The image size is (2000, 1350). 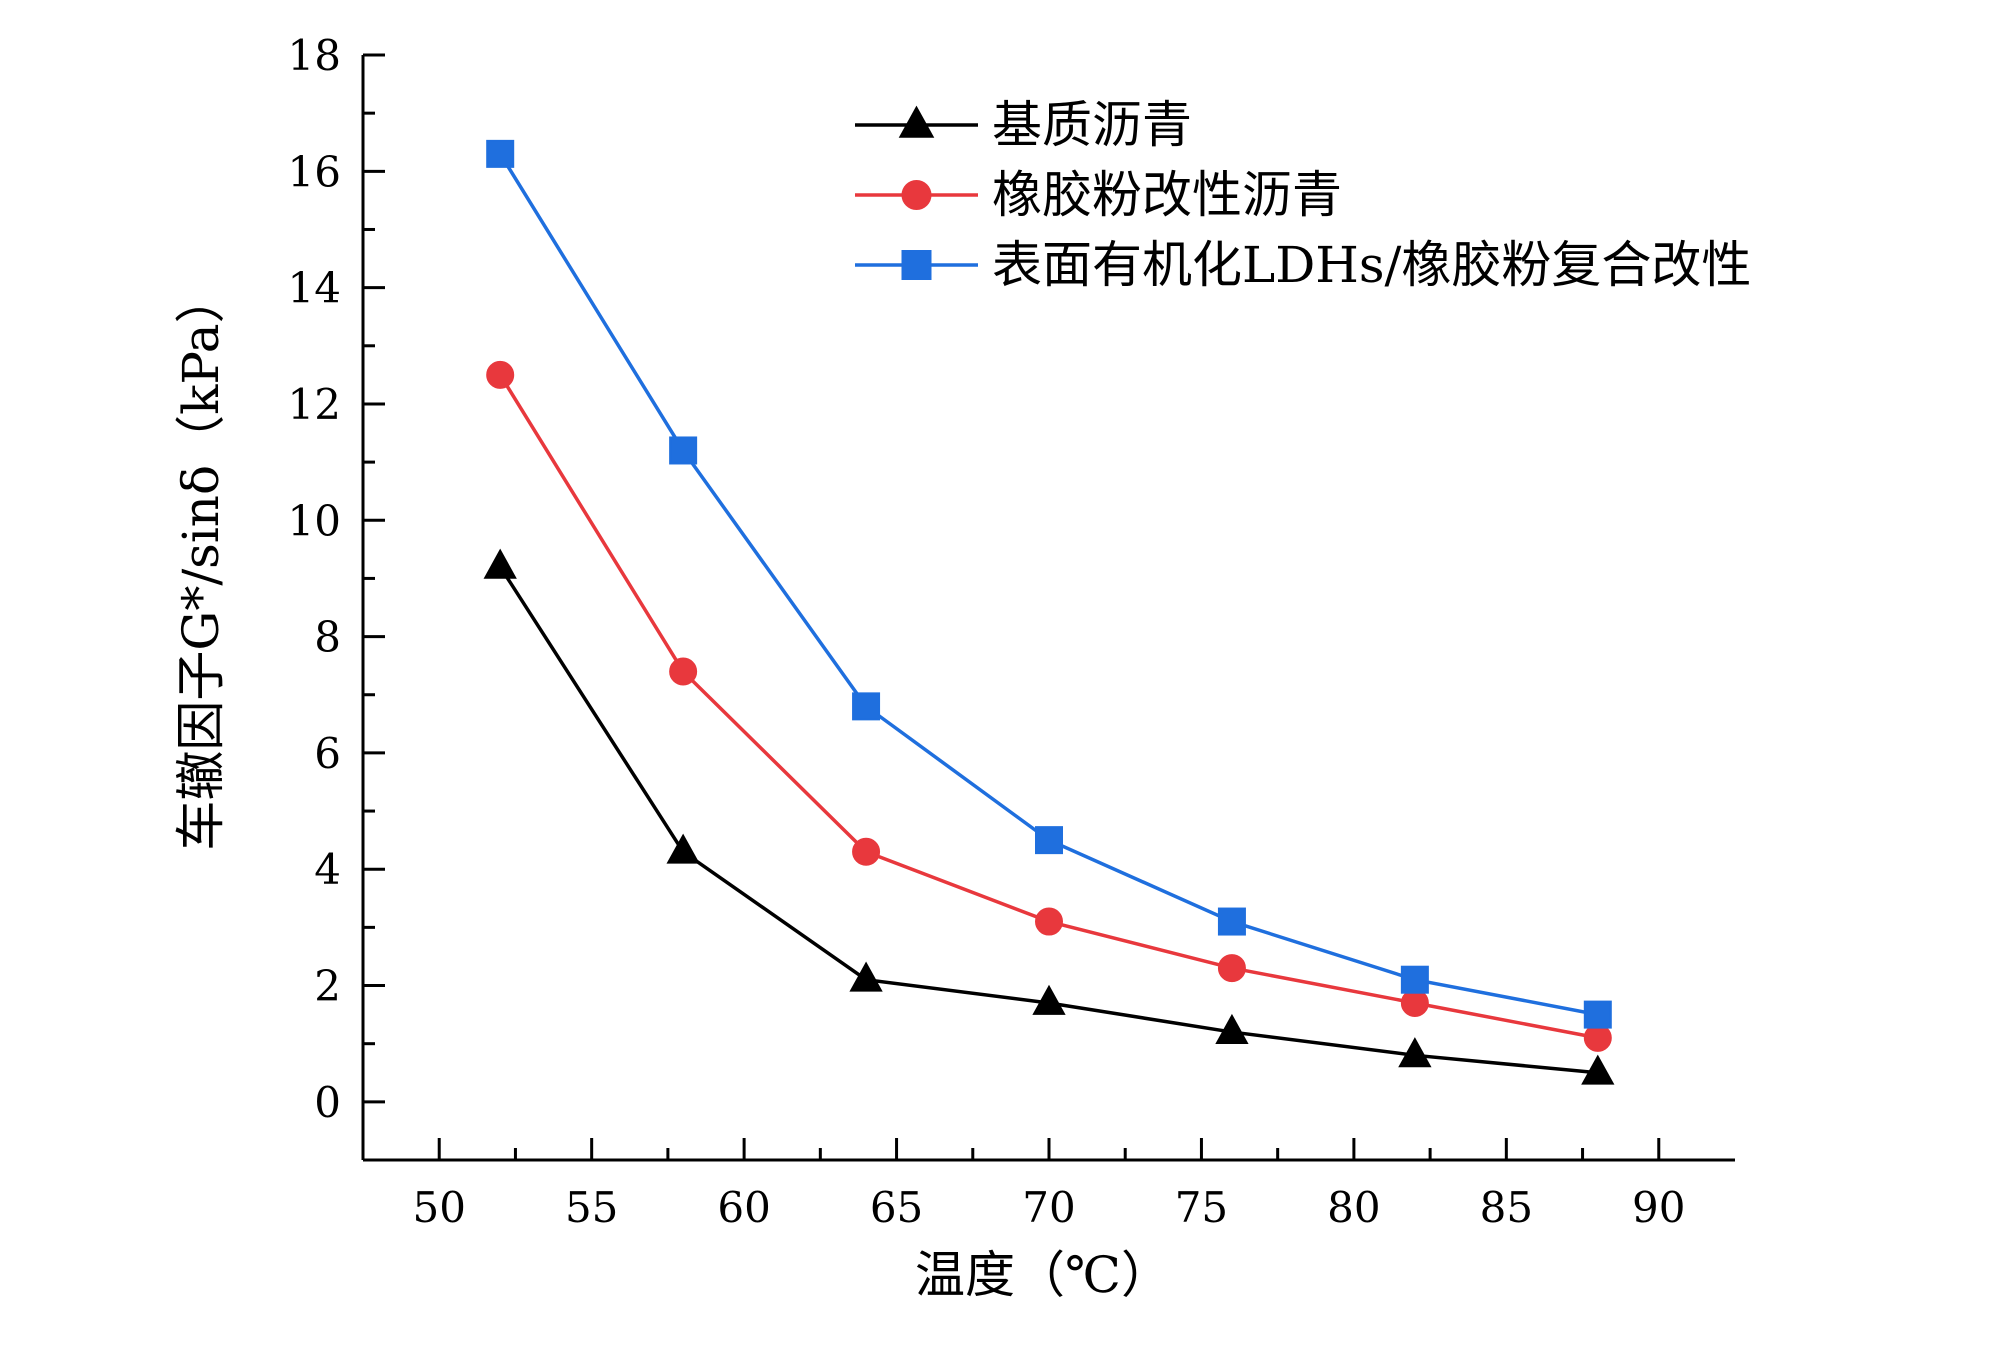 I want to click on y-tick-label: 10, so click(x=314, y=520).